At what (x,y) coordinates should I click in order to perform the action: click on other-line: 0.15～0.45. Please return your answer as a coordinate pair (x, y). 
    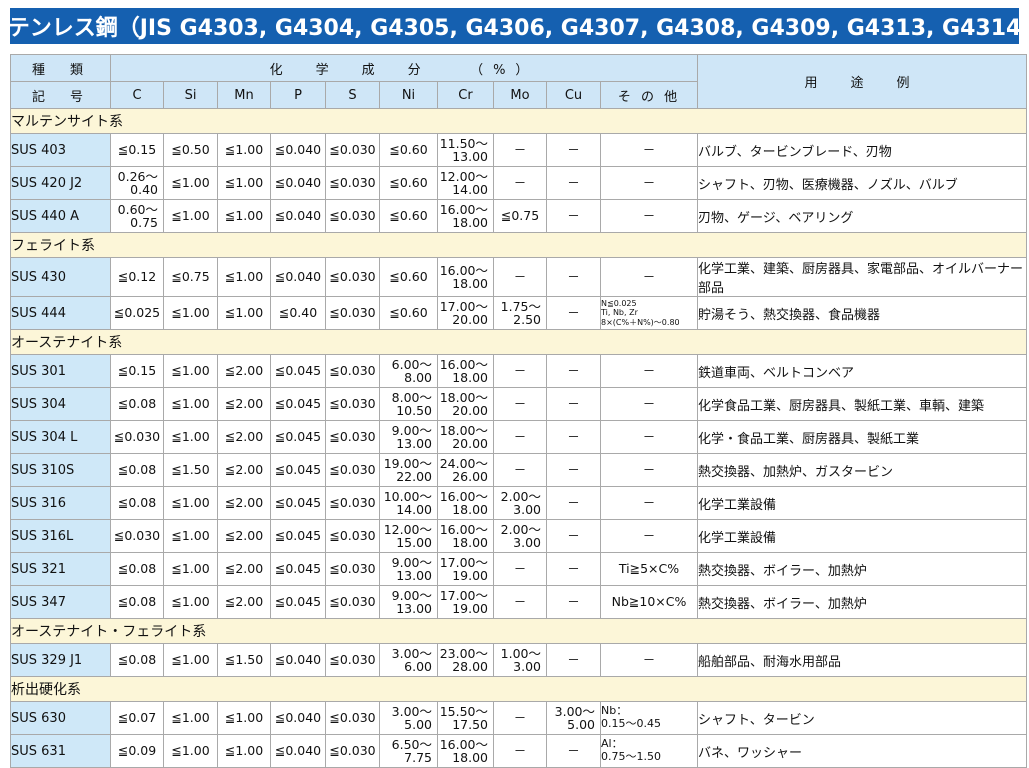
    Looking at the image, I should click on (631, 723).